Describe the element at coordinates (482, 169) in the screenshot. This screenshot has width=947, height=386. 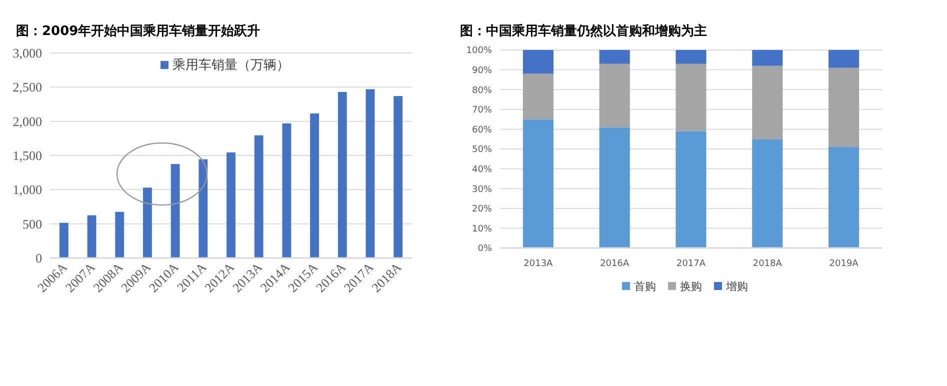
I see `y-tick-label: 40%` at that location.